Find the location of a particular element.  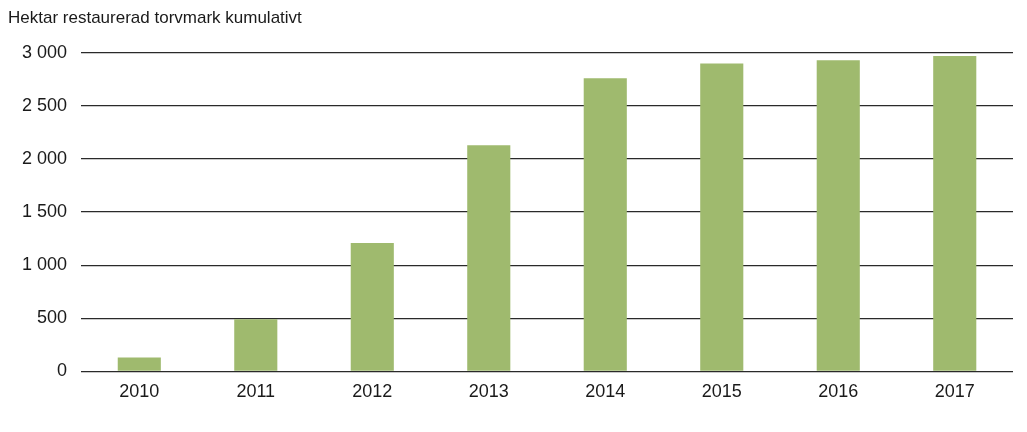

y-tick-label: 2 500 is located at coordinates (45, 104).